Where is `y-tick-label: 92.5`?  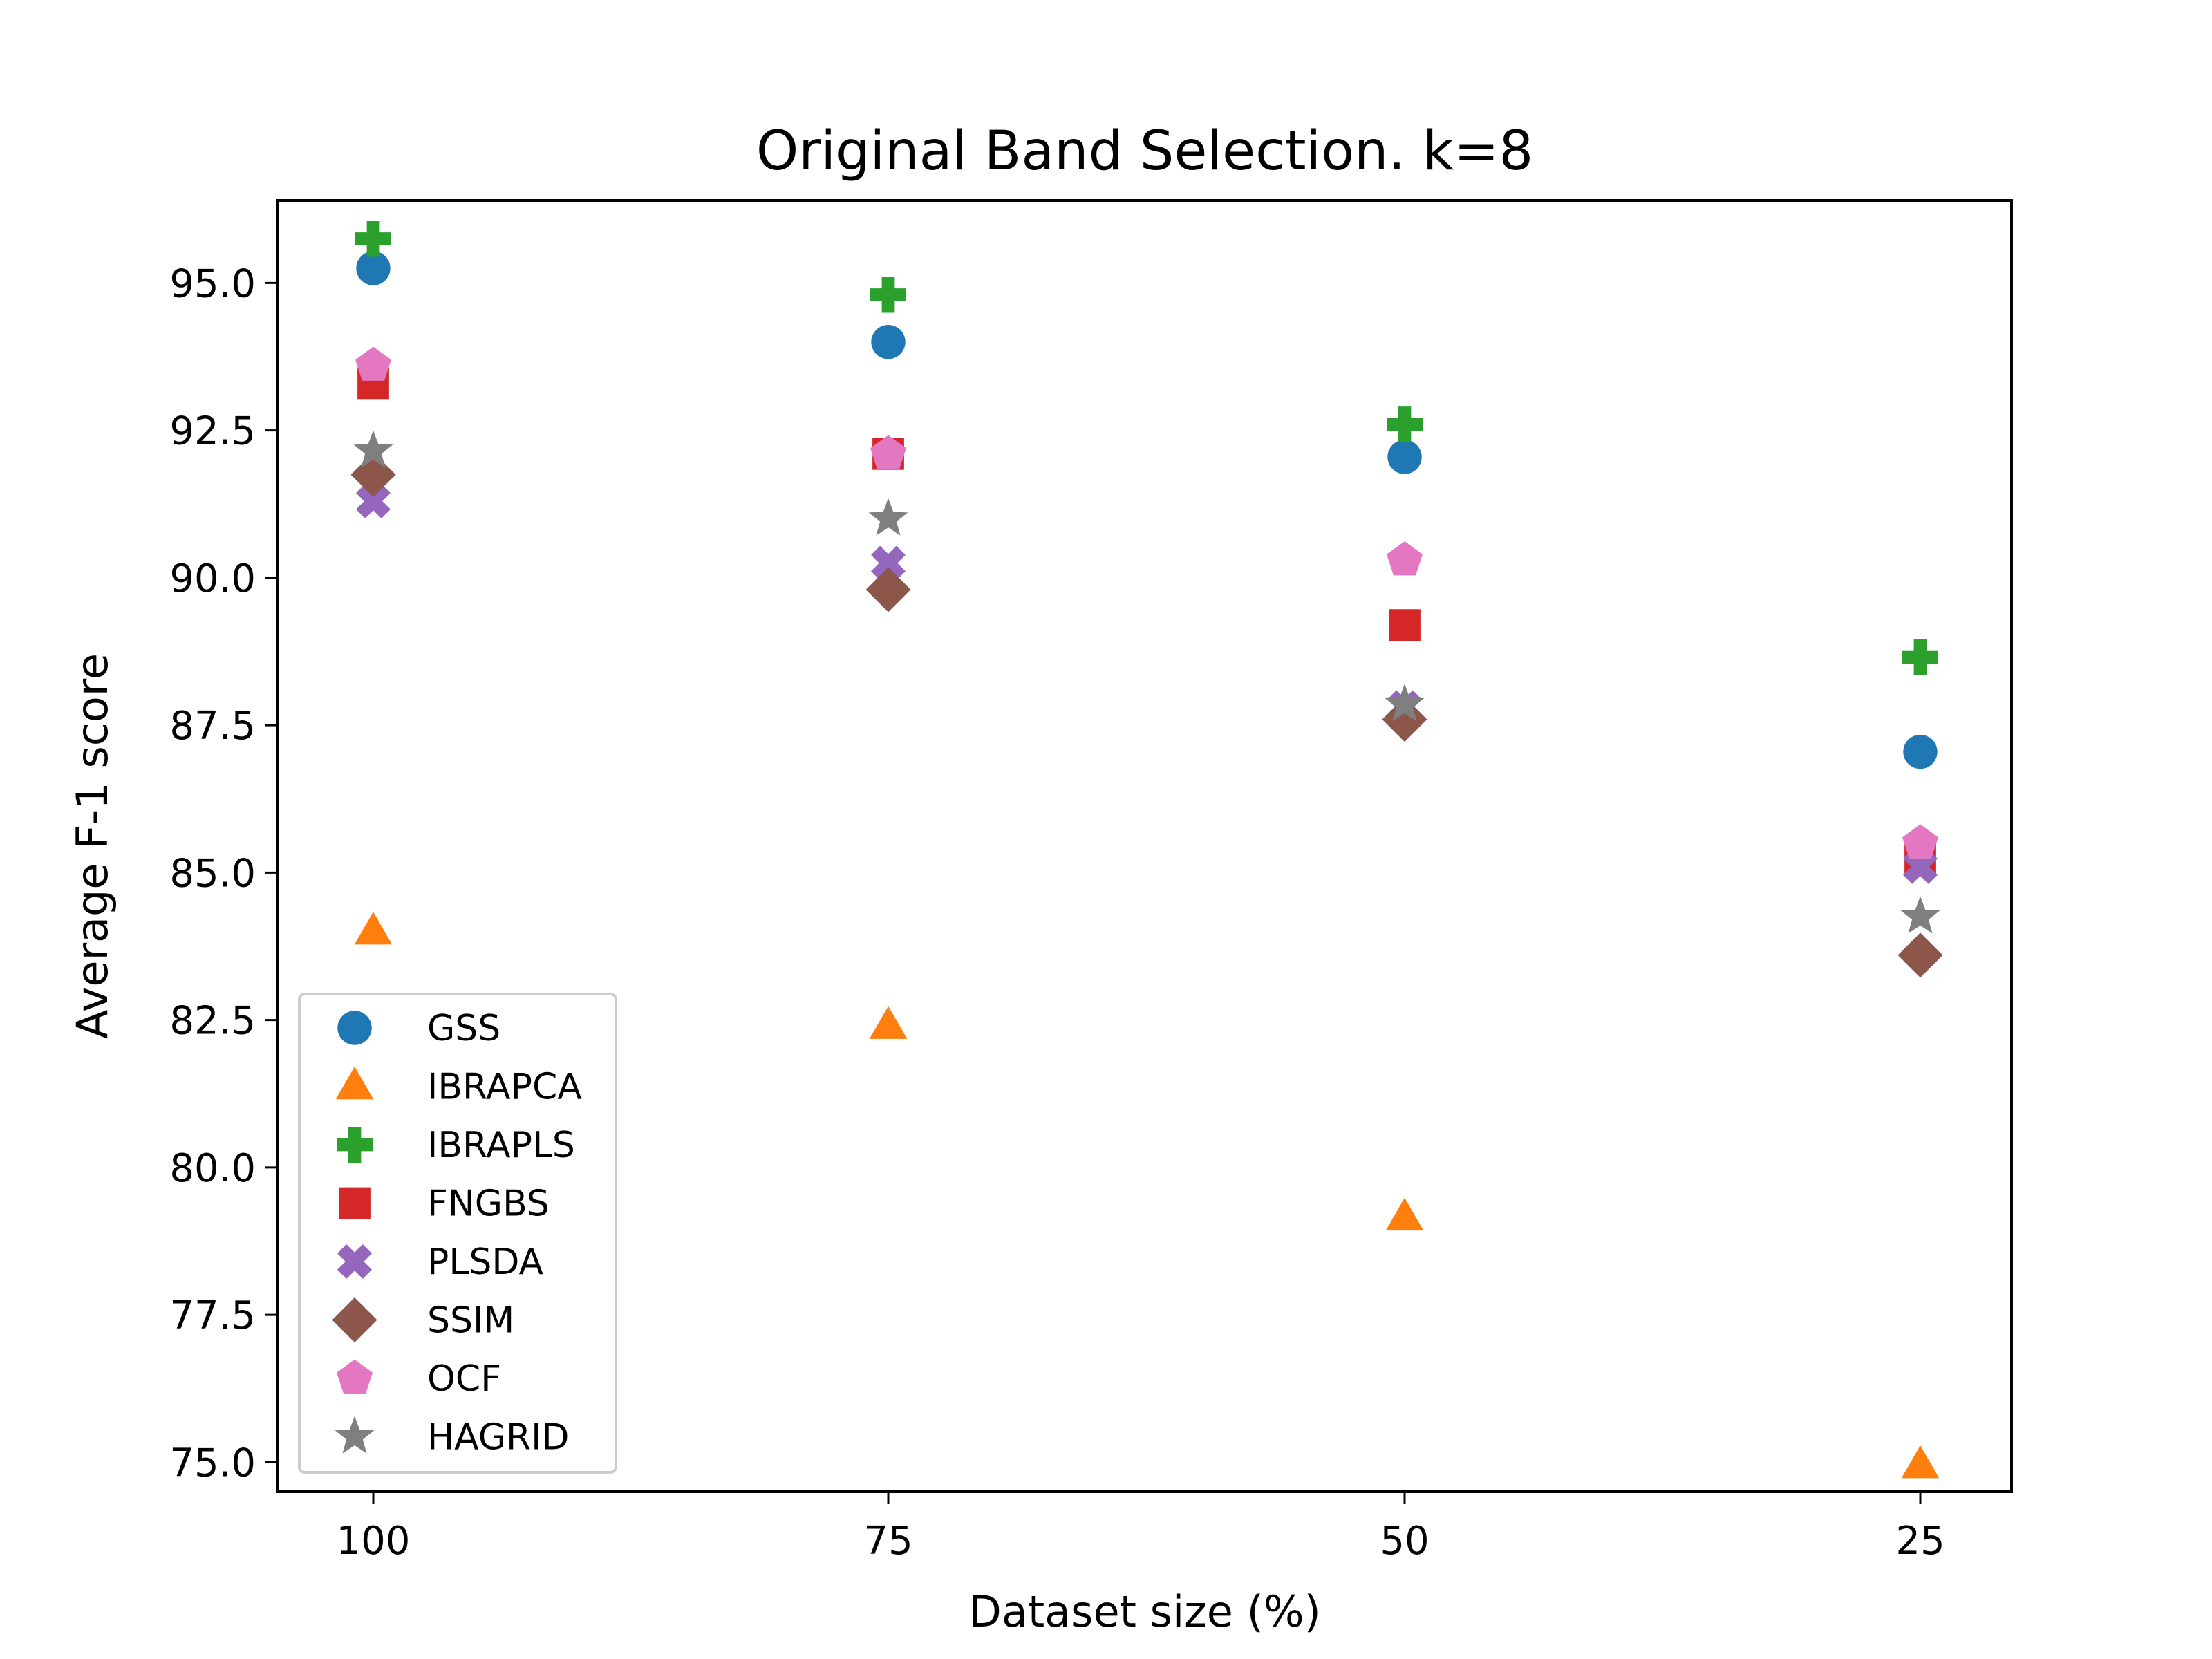 y-tick-label: 92.5 is located at coordinates (212, 432).